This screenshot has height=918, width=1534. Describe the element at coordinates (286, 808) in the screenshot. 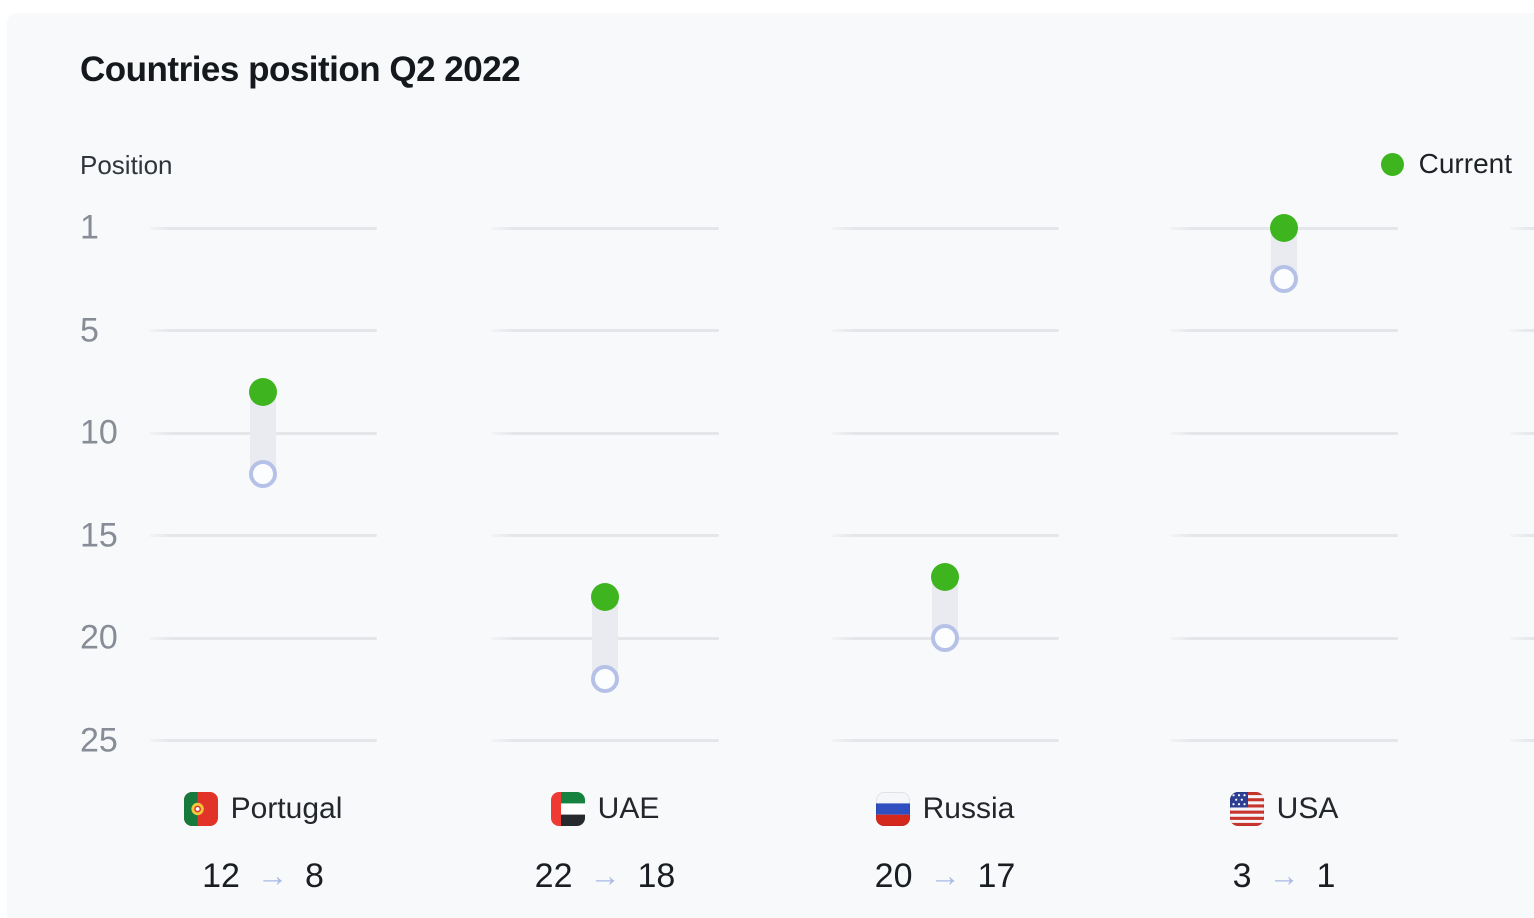

I see `country-name: Portugal` at that location.